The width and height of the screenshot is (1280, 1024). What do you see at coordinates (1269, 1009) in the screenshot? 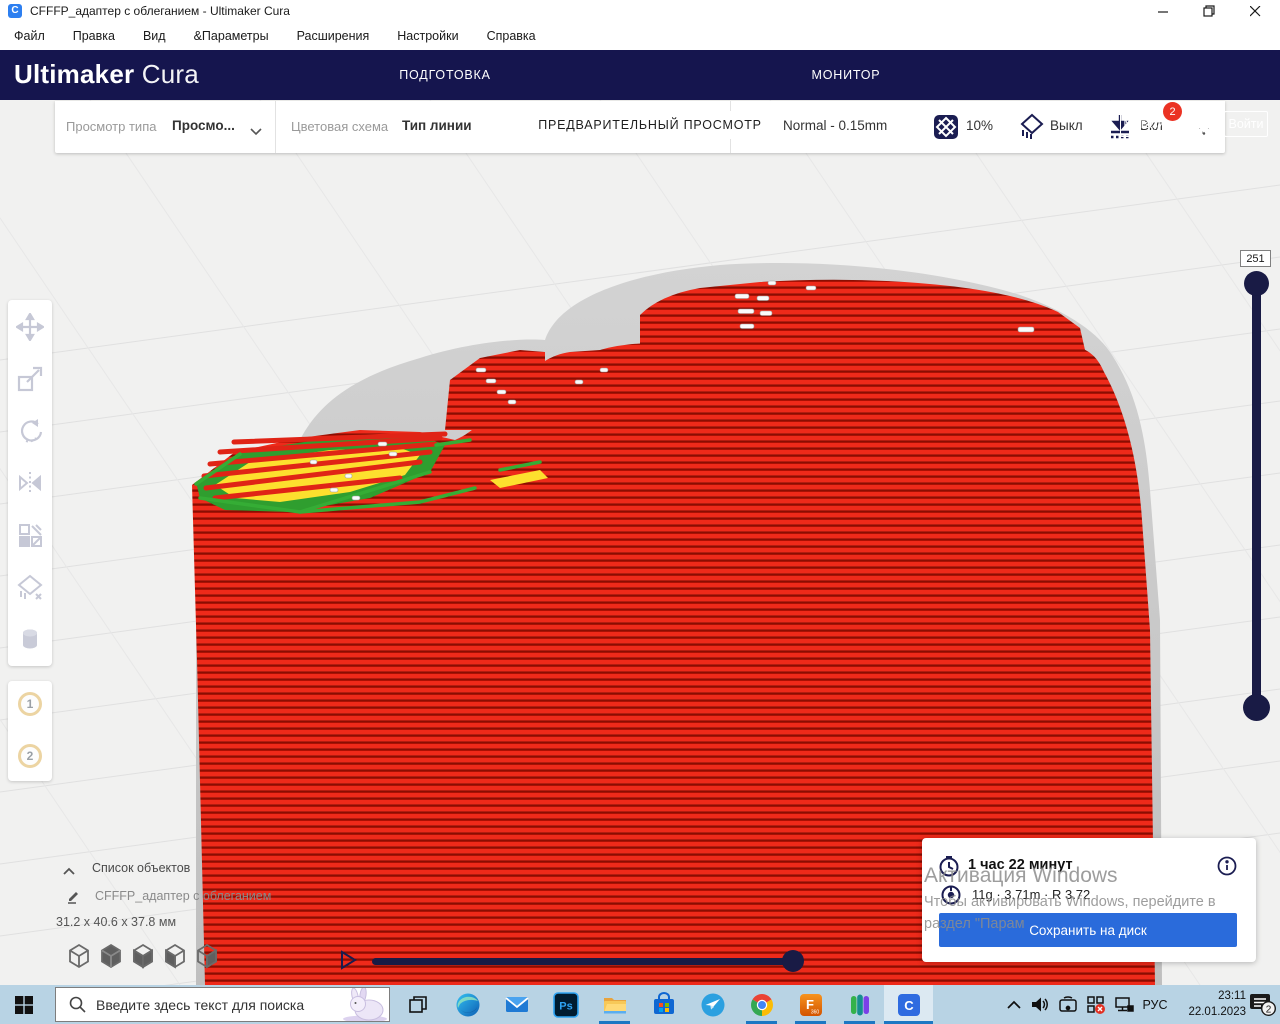
I see `notification-badge: 2` at bounding box center [1269, 1009].